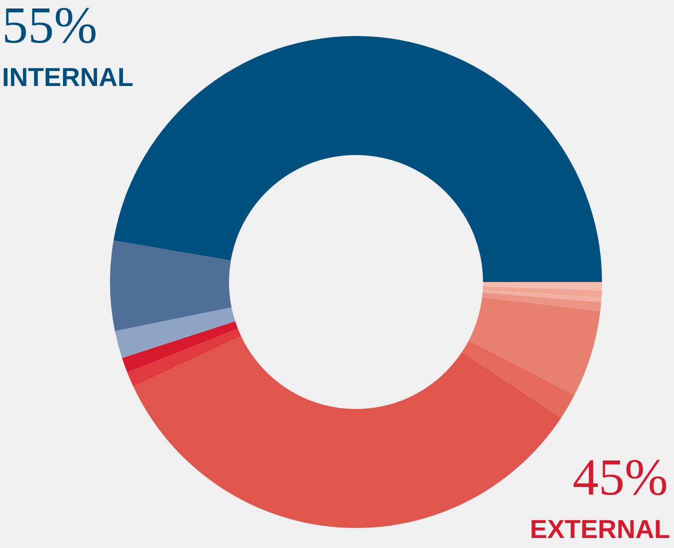 This screenshot has height=548, width=674. Describe the element at coordinates (68, 77) in the screenshot. I see `text: INTERNAL` at that location.